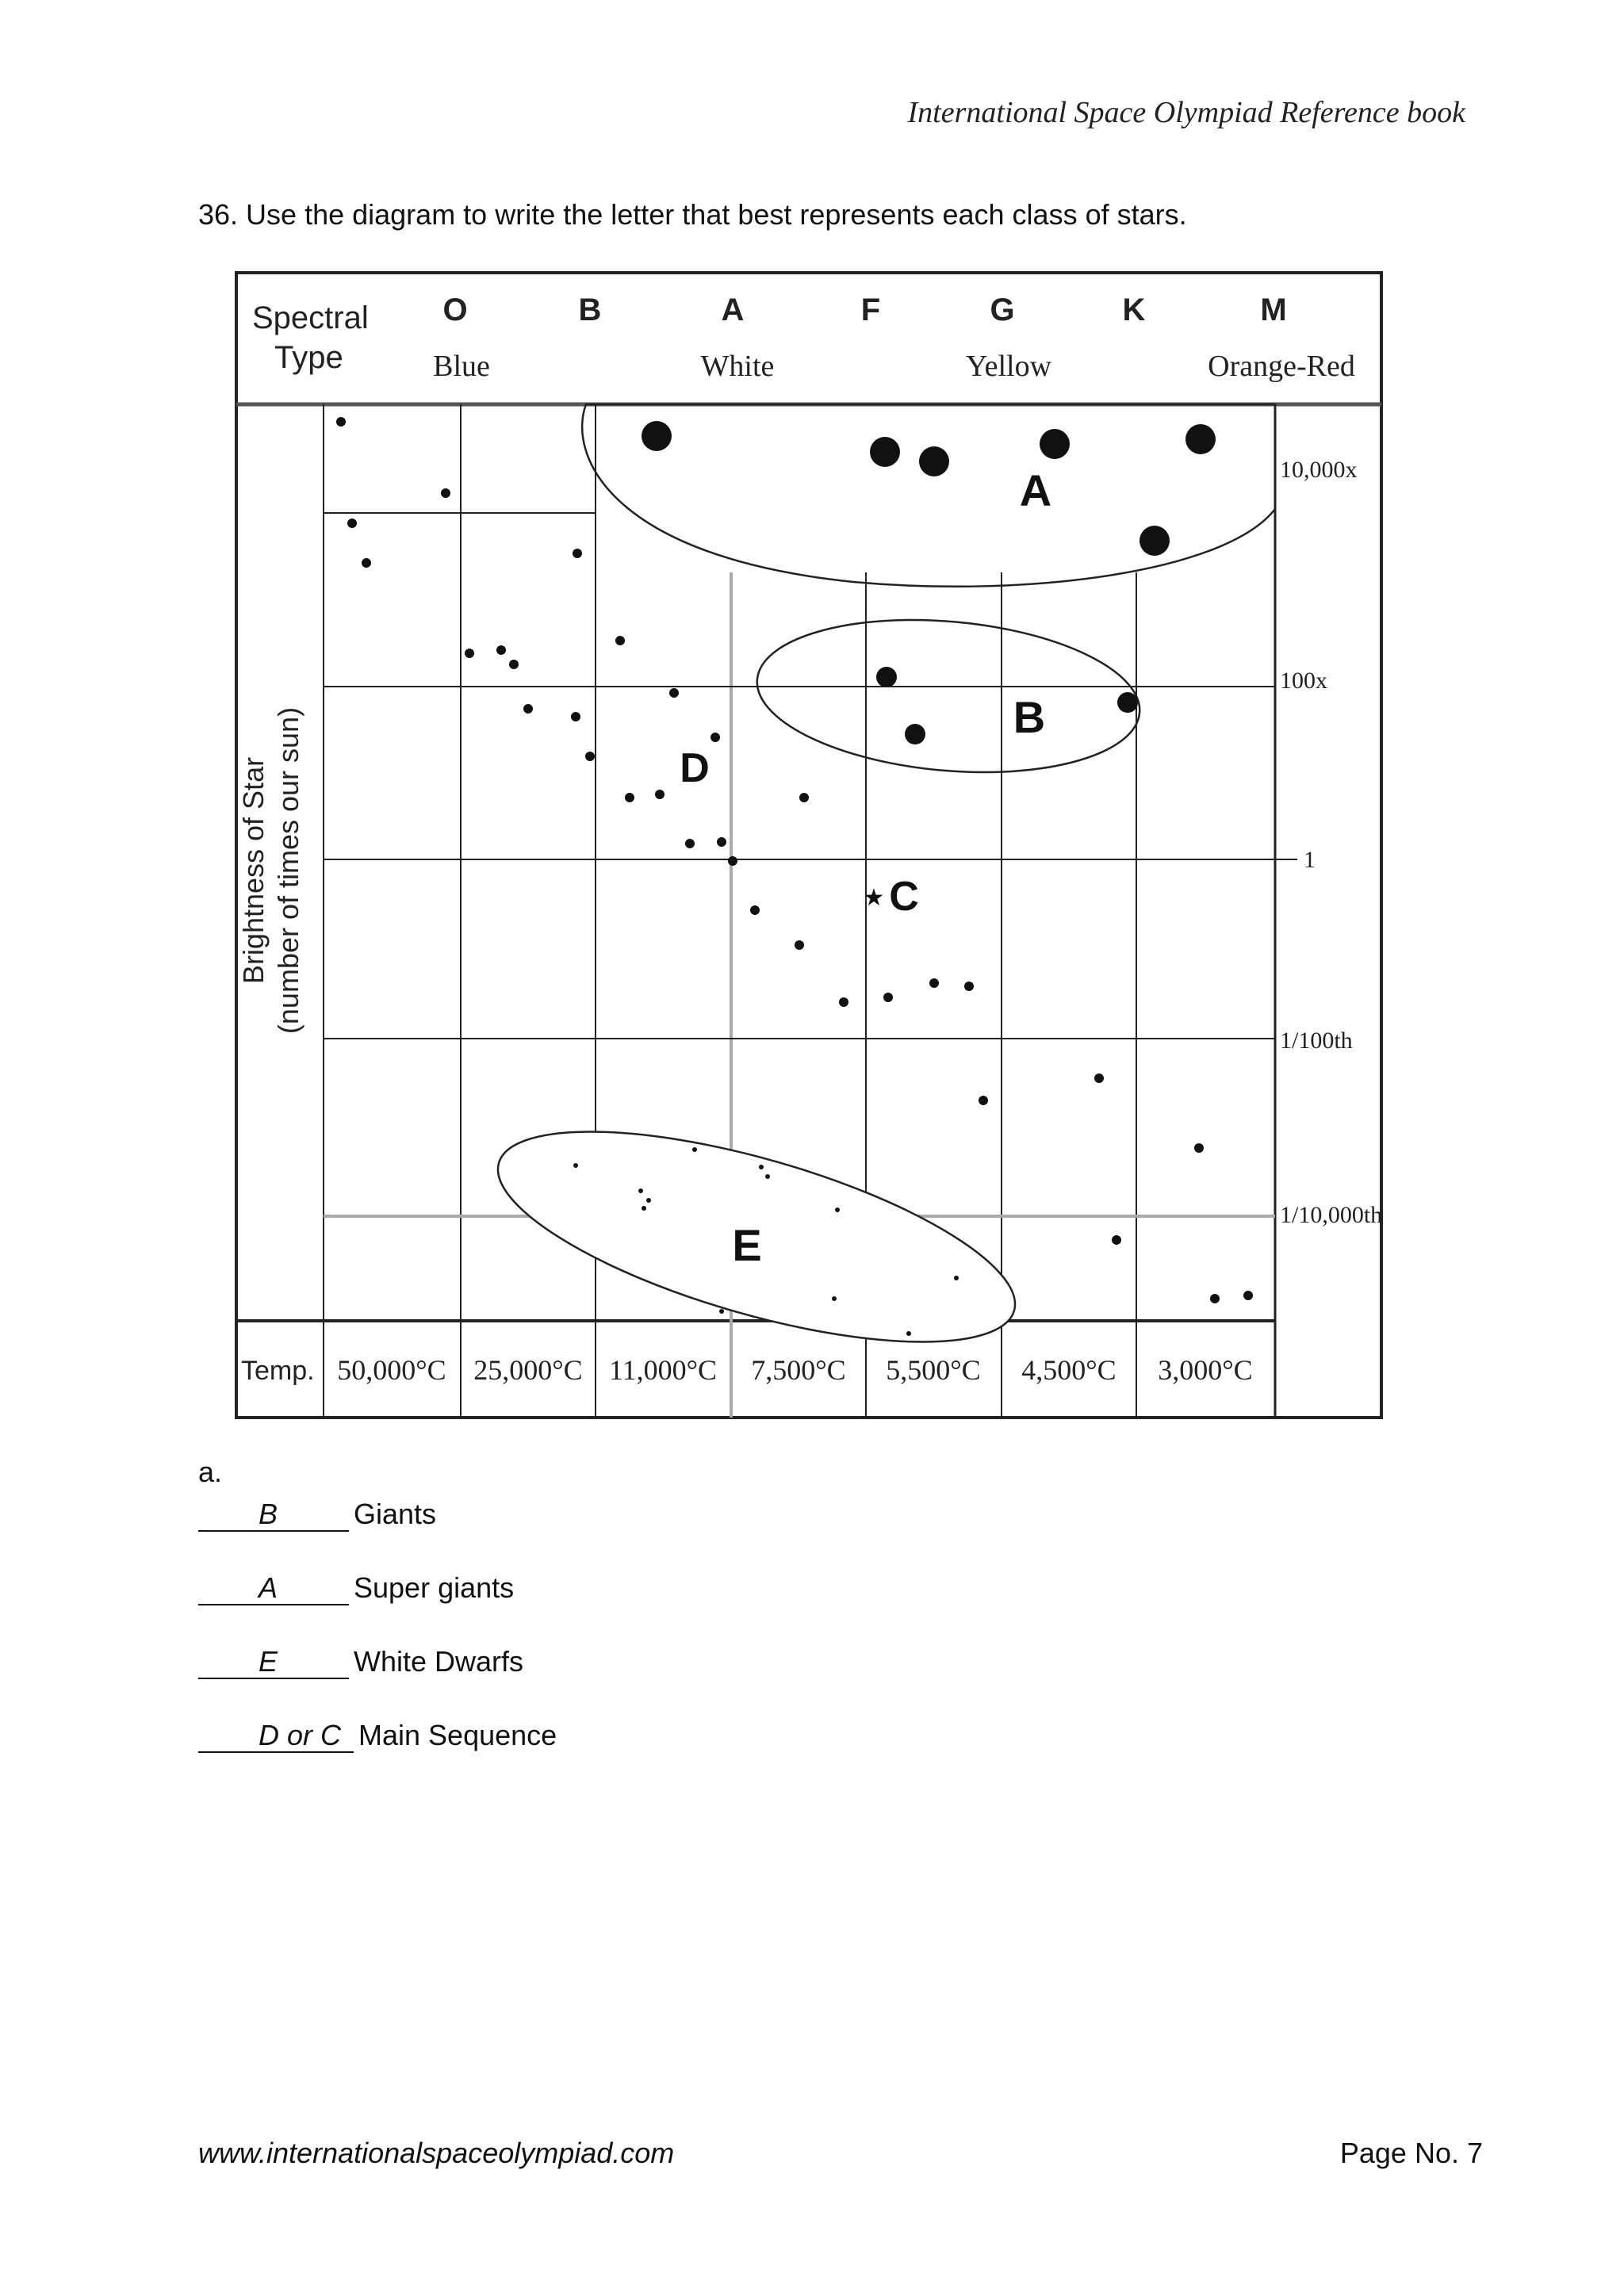 This screenshot has height=2296, width=1624. I want to click on brightness-label-10000x: 10,000x, so click(1319, 470).